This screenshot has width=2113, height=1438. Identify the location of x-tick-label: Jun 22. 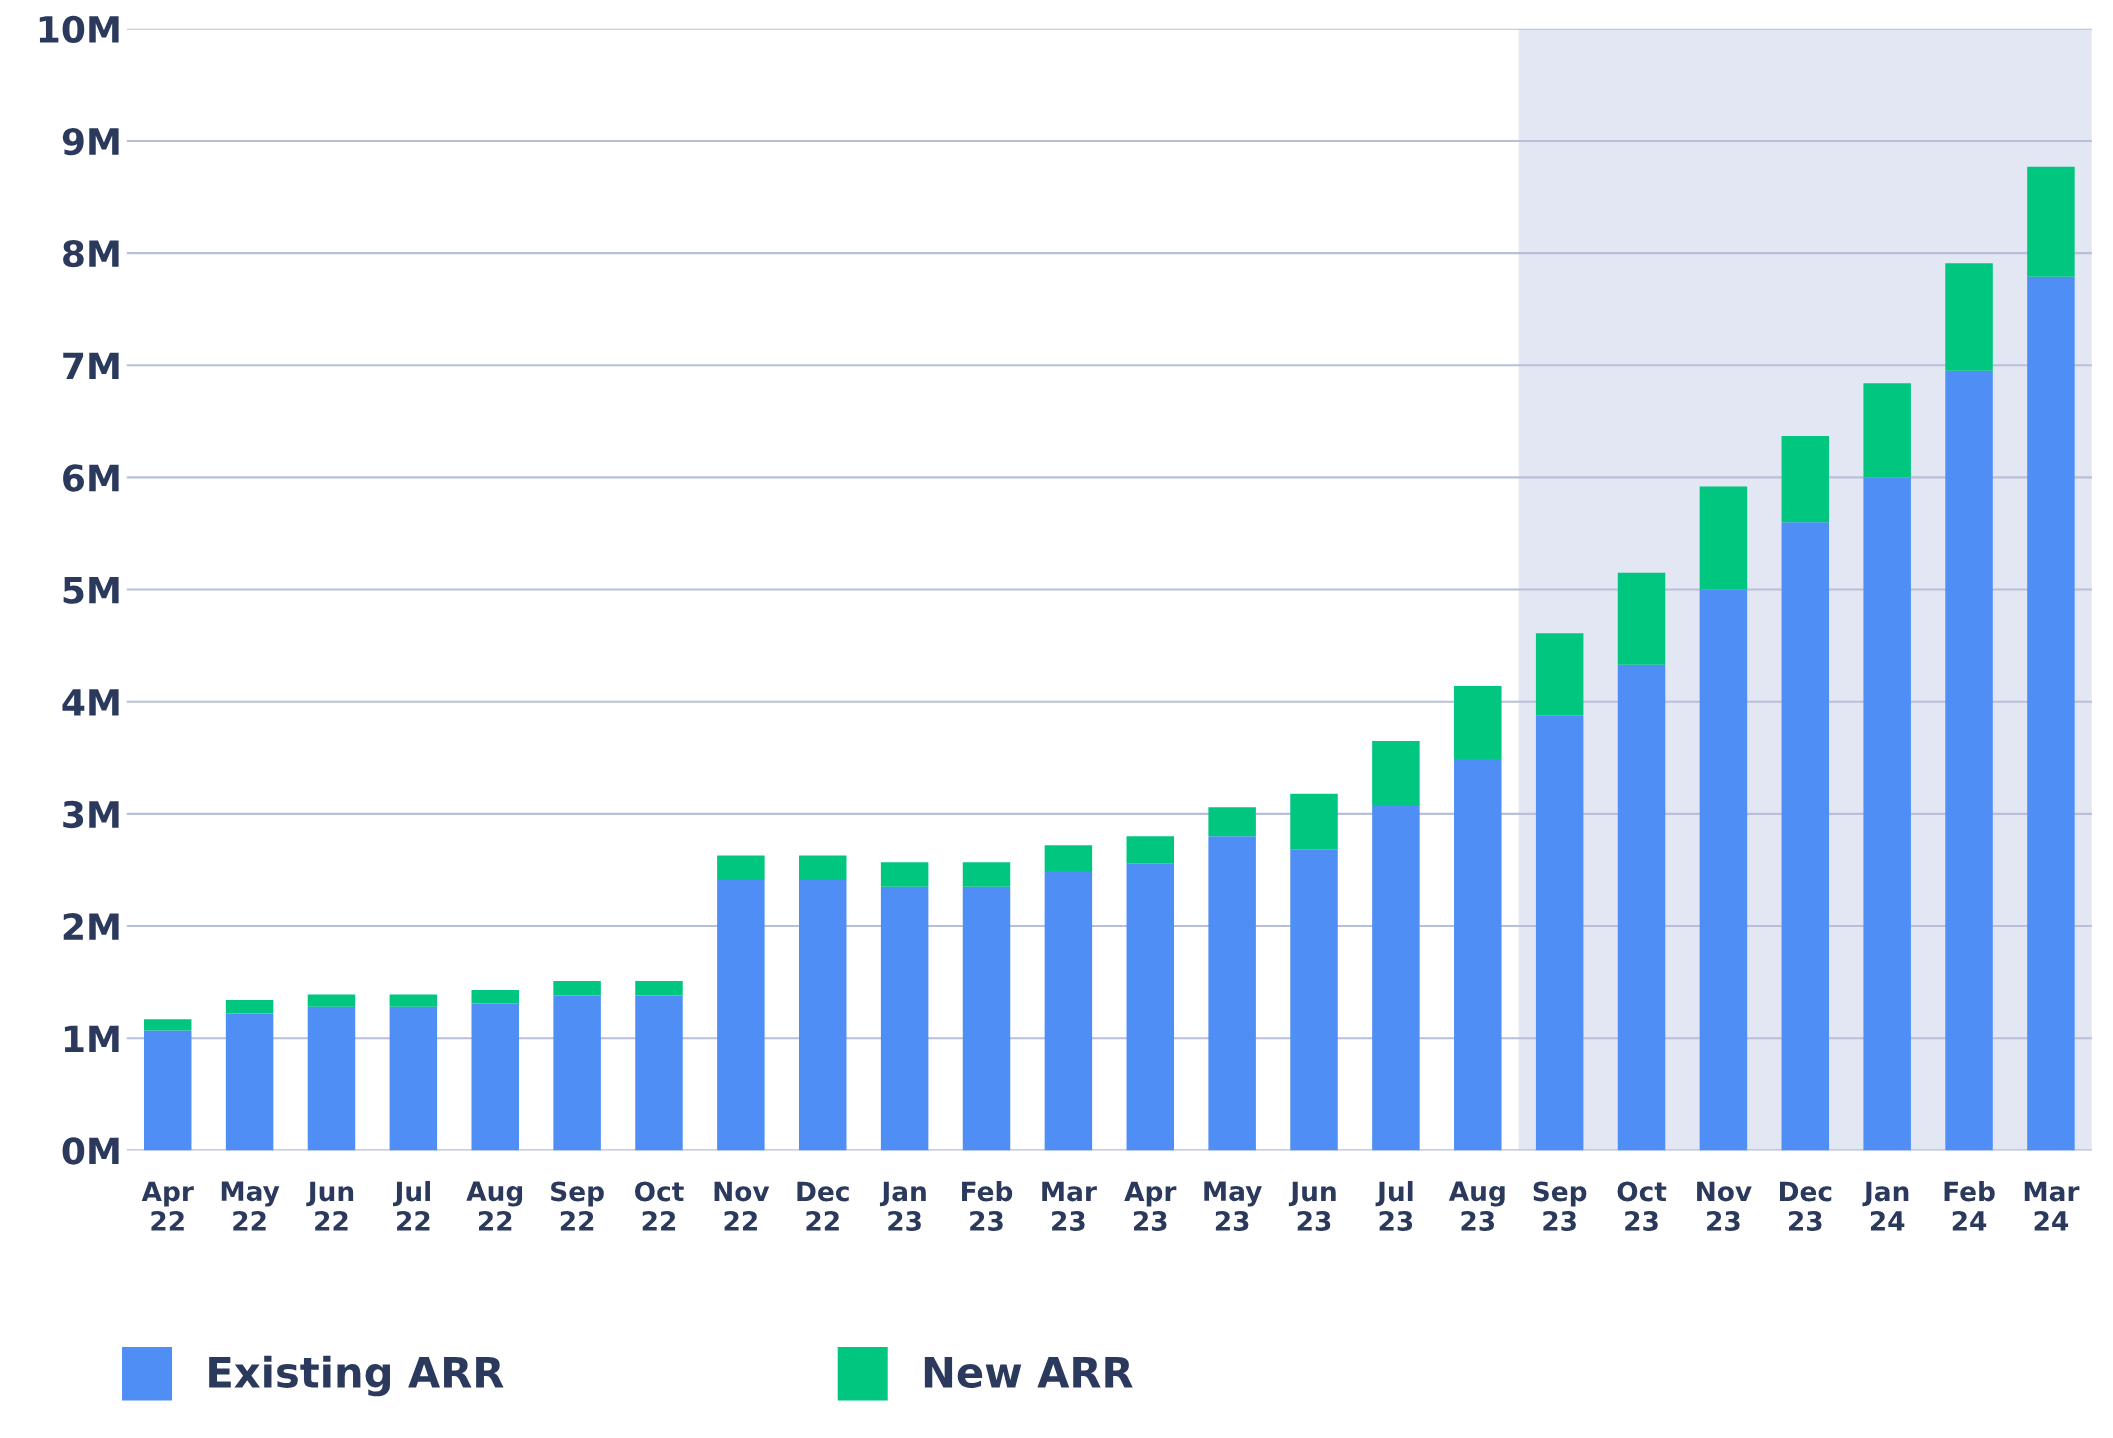
(330, 1206).